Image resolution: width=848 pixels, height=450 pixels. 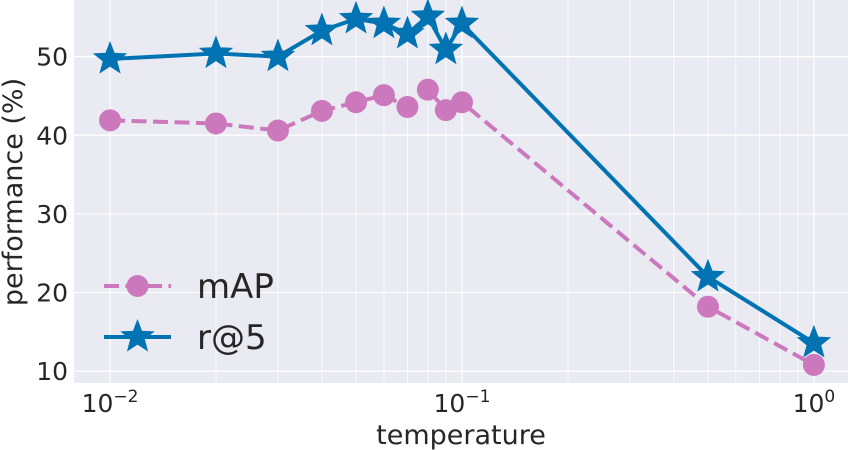 I want to click on x-axis-label: temperature, so click(x=461, y=435).